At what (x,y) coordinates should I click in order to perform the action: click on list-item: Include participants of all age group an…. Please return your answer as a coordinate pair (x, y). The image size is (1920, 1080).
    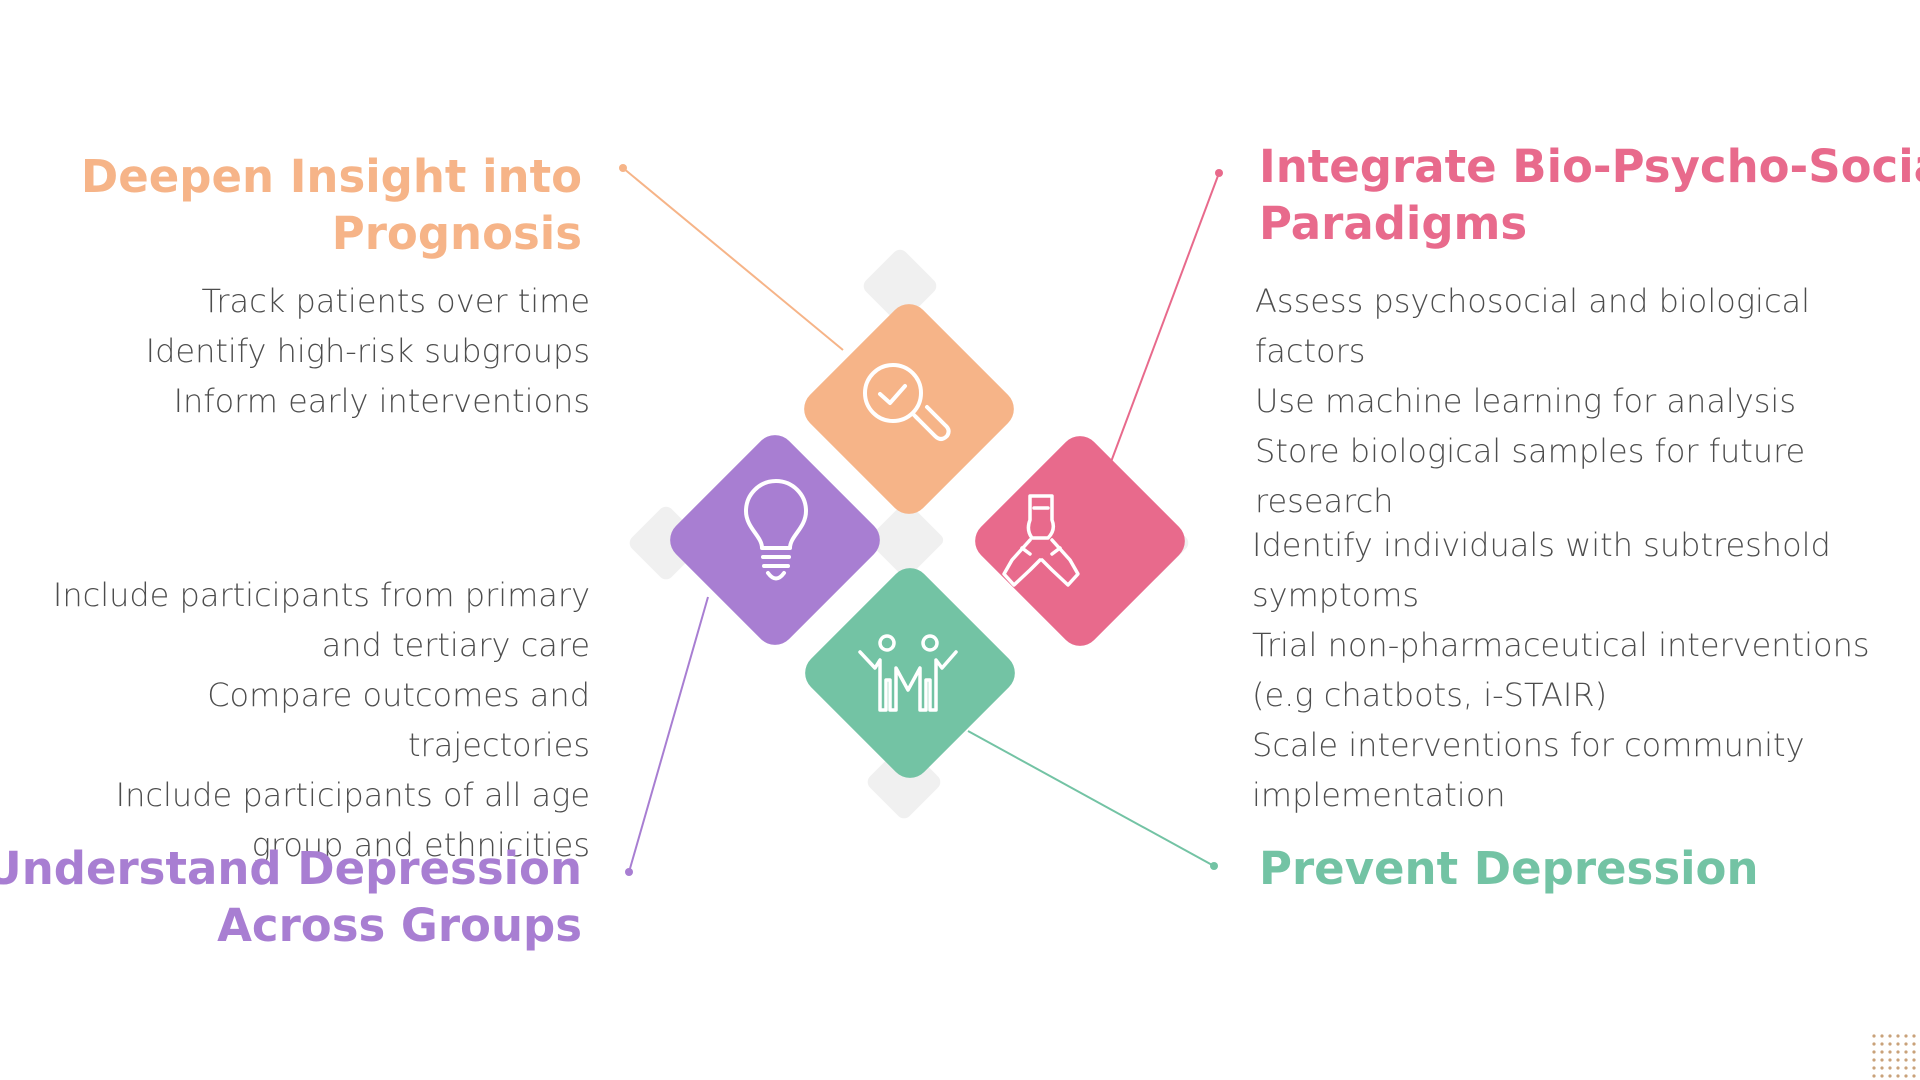
    Looking at the image, I should click on (352, 820).